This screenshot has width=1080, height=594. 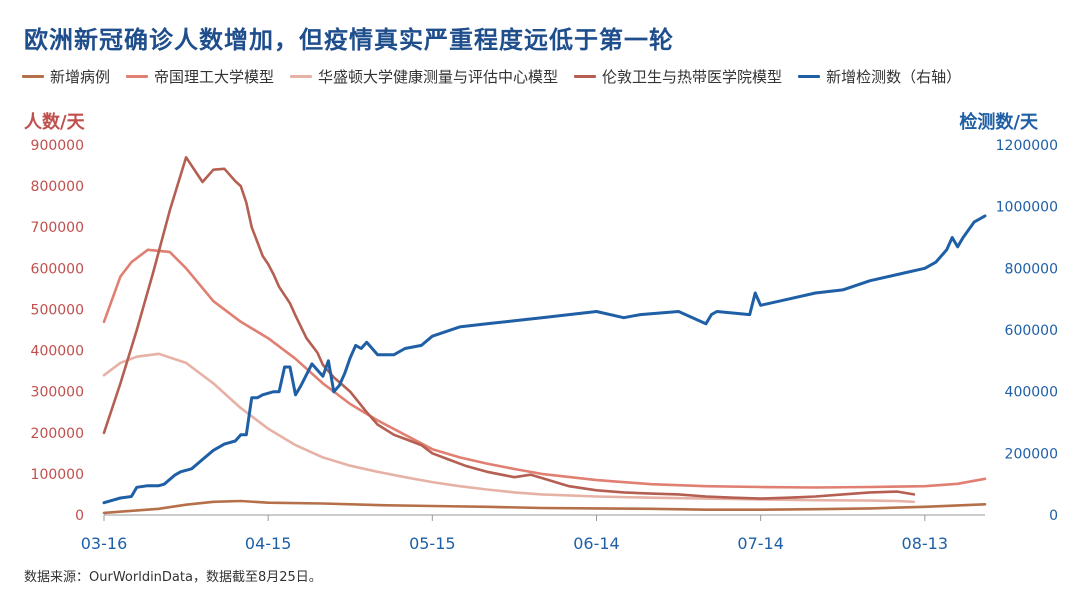 What do you see at coordinates (79, 516) in the screenshot?
I see `left-tick-label: 0` at bounding box center [79, 516].